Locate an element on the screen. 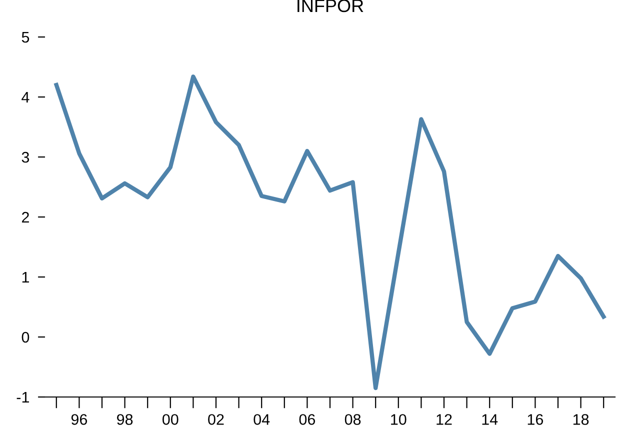 The image size is (621, 438). x-tick-label: 06 is located at coordinates (307, 419).